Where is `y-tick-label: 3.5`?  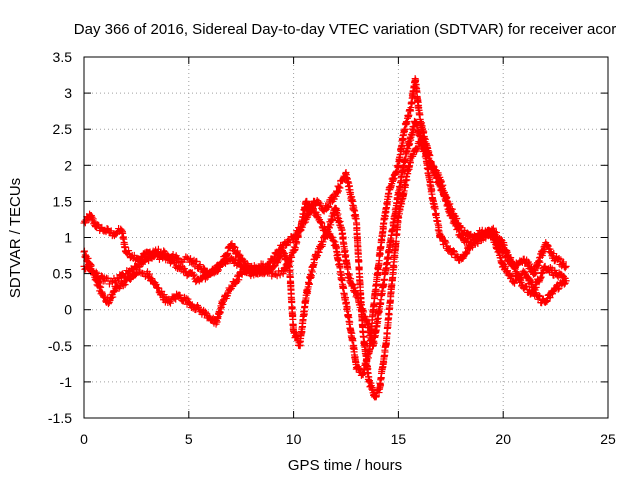 y-tick-label: 3.5 is located at coordinates (63, 57).